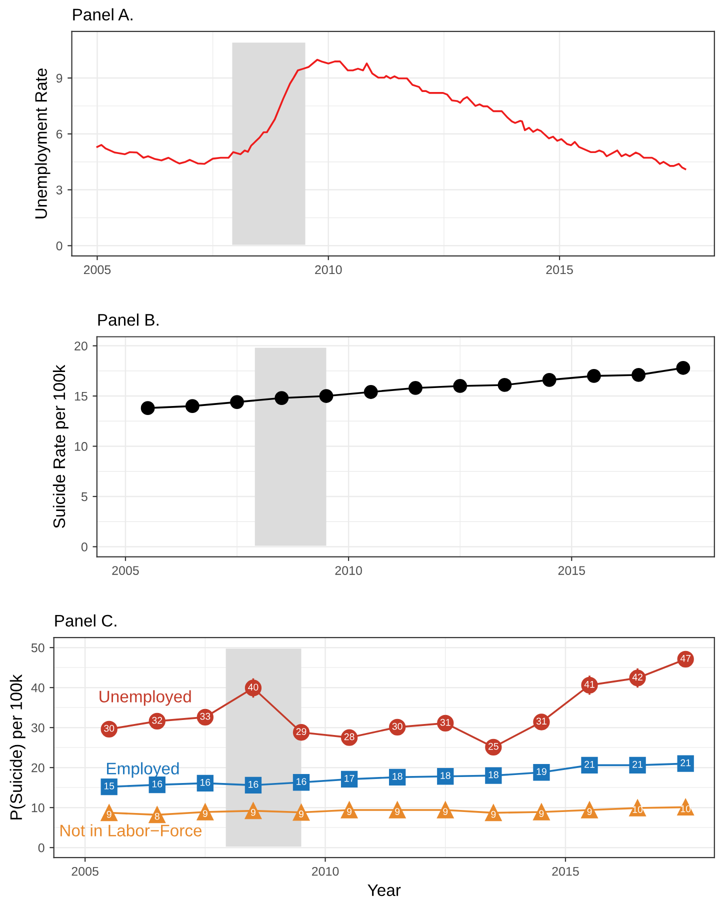 This screenshot has height=898, width=718. Describe the element at coordinates (85, 620) in the screenshot. I see `chart-title: Panel C.` at that location.